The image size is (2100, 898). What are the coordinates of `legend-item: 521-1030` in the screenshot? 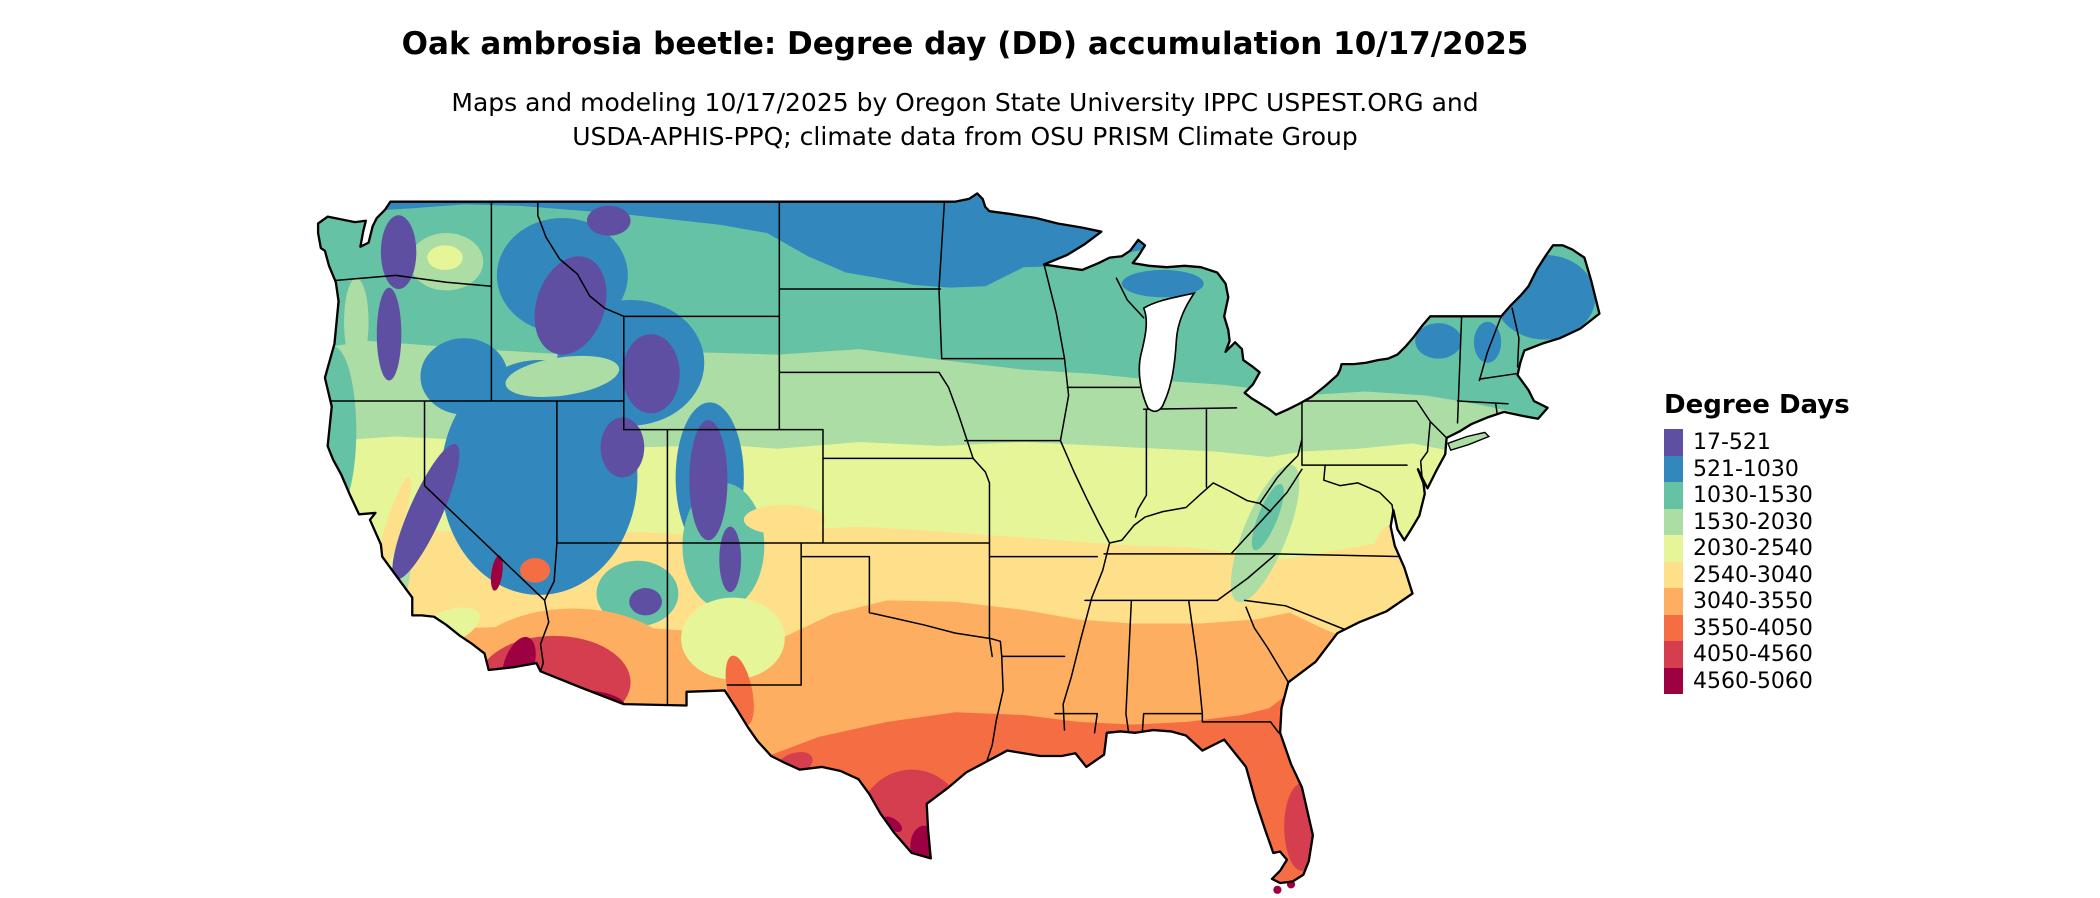 It's located at (1757, 469).